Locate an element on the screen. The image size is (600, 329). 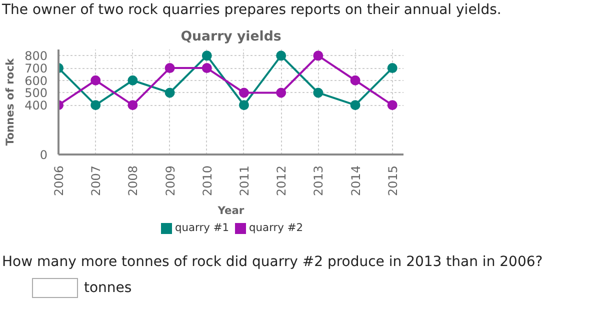
text: tonnes is located at coordinates (107, 288).